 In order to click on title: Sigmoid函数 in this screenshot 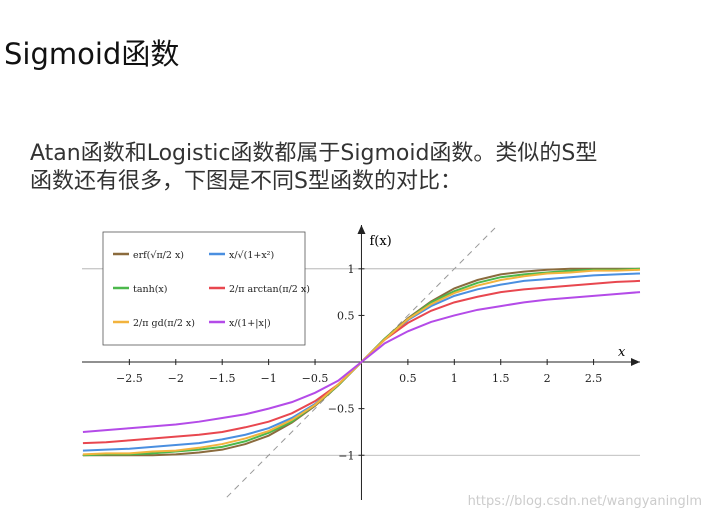, I will do `click(91, 54)`.